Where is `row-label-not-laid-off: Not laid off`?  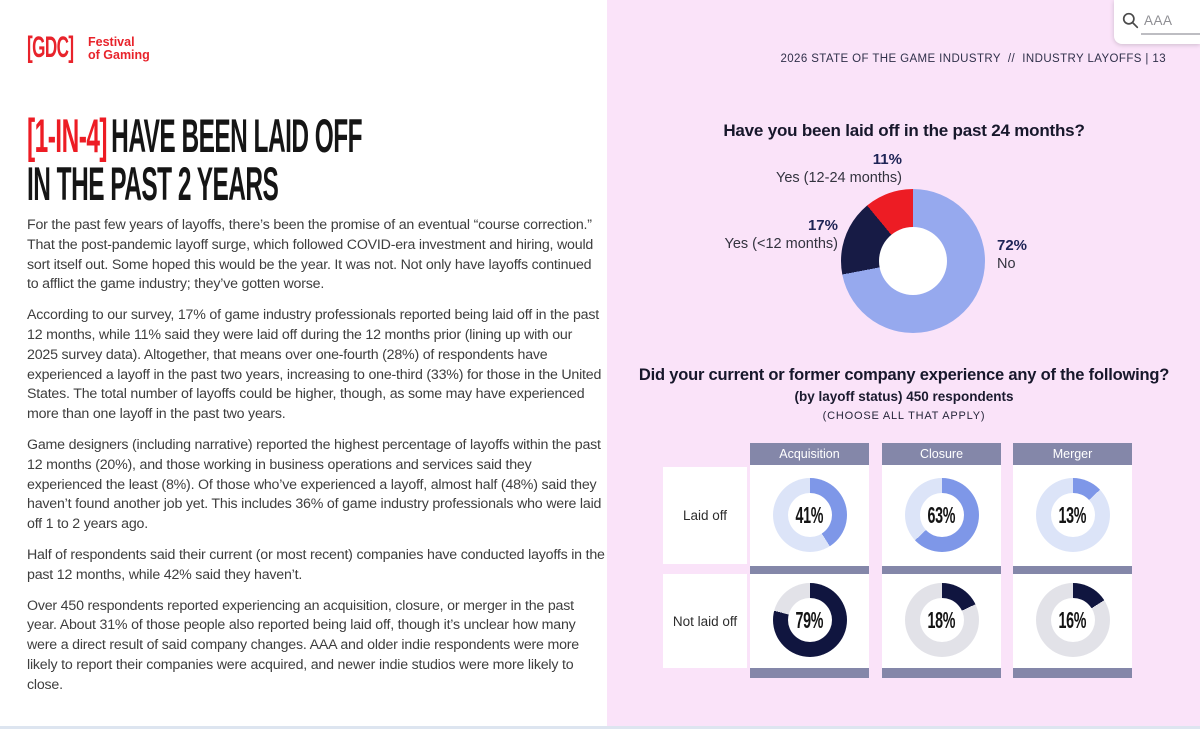 row-label-not-laid-off: Not laid off is located at coordinates (705, 621).